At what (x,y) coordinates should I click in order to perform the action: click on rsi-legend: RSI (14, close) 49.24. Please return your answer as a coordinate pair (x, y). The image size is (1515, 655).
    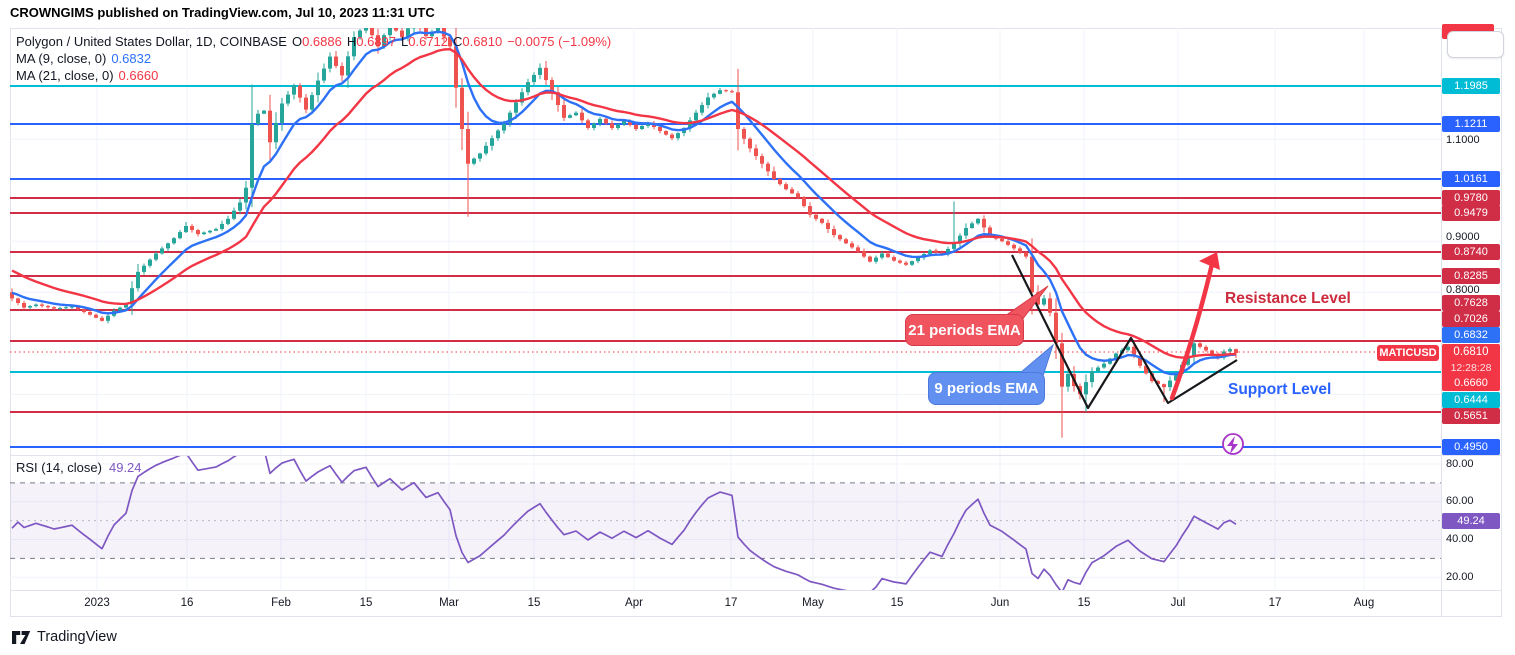
    Looking at the image, I should click on (79, 467).